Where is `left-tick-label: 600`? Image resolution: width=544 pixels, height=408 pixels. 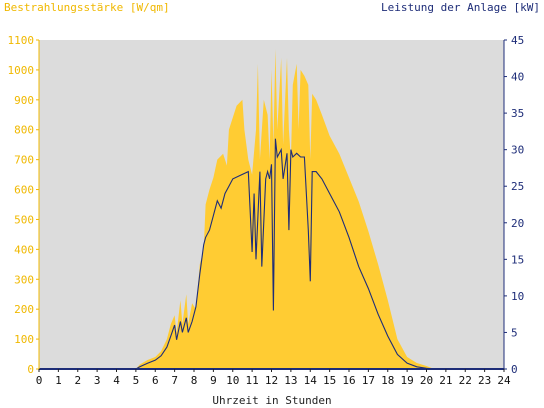 left-tick-label: 600 is located at coordinates (24, 190).